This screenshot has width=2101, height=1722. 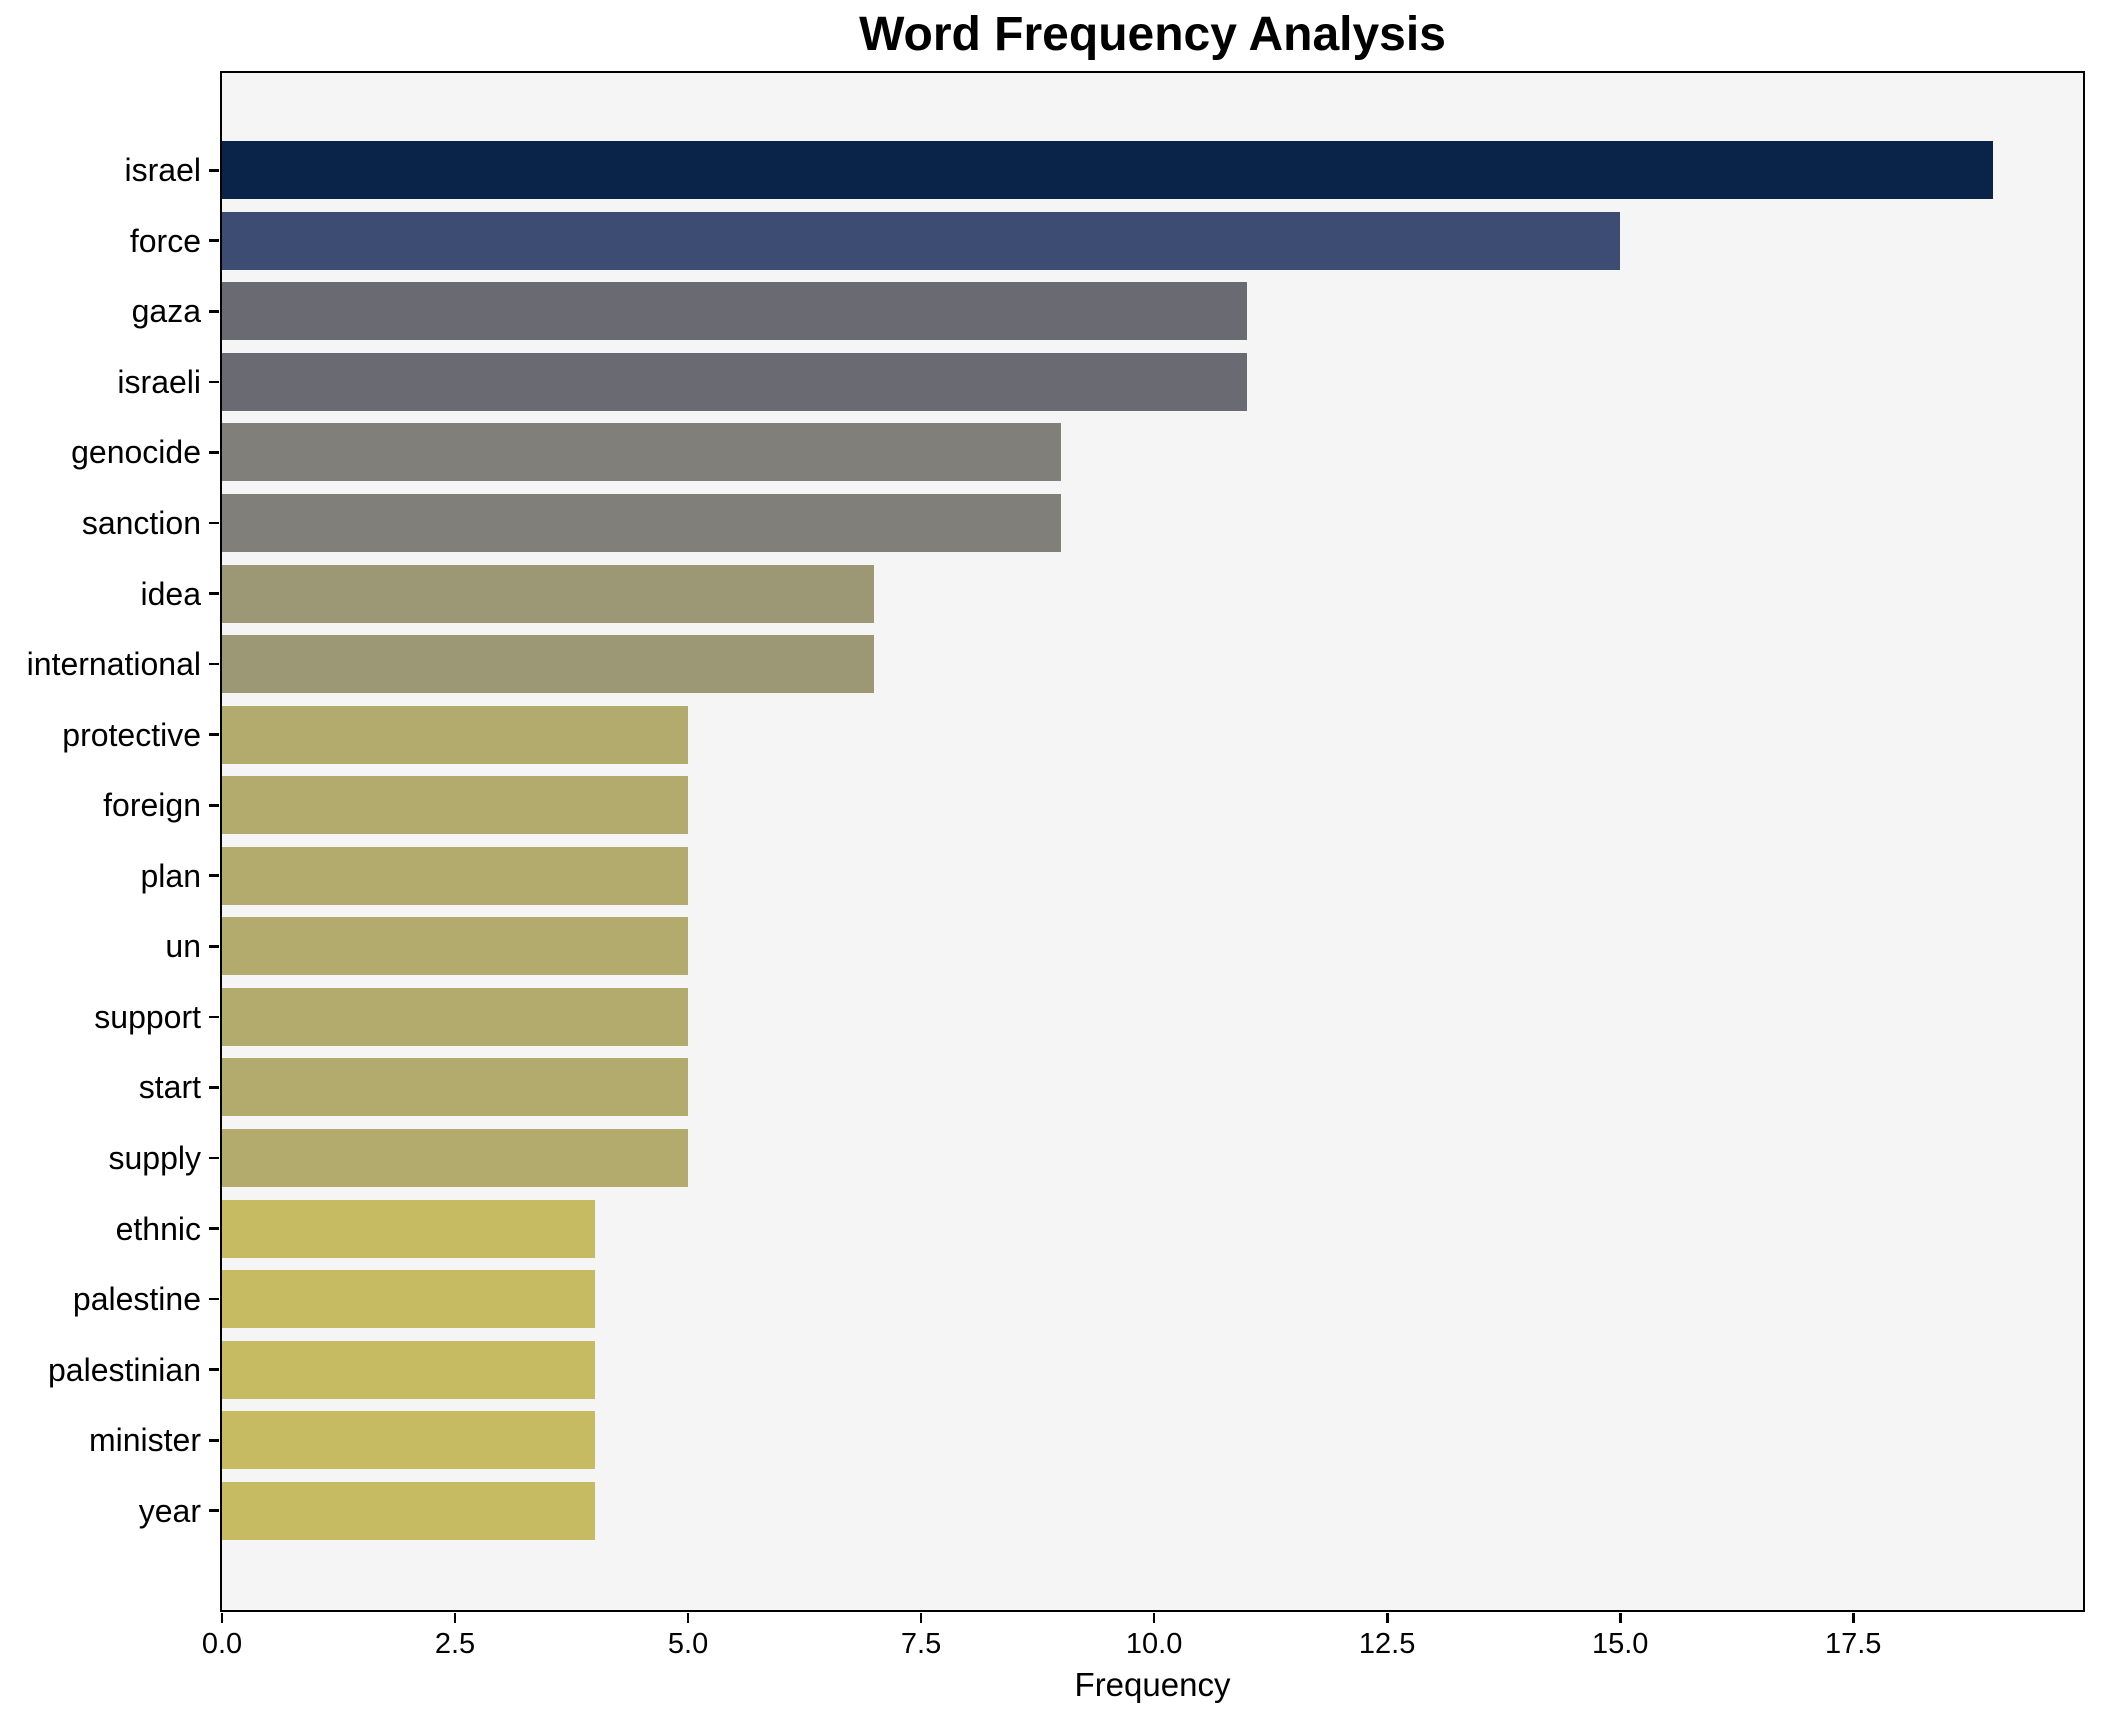 What do you see at coordinates (921, 1617) in the screenshot?
I see `x-tick-mark-7.5` at bounding box center [921, 1617].